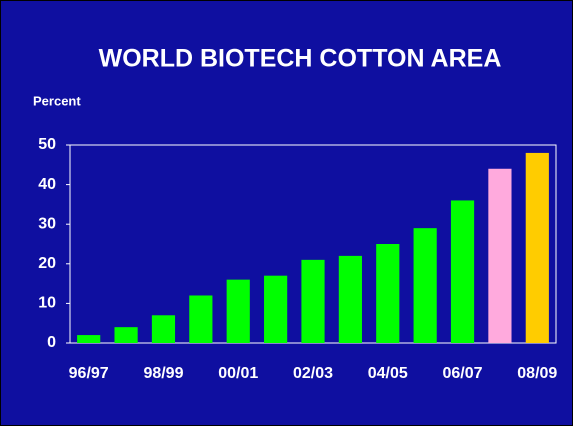 This screenshot has width=573, height=426. Describe the element at coordinates (238, 373) in the screenshot. I see `x-tick-label: 00/01` at that location.